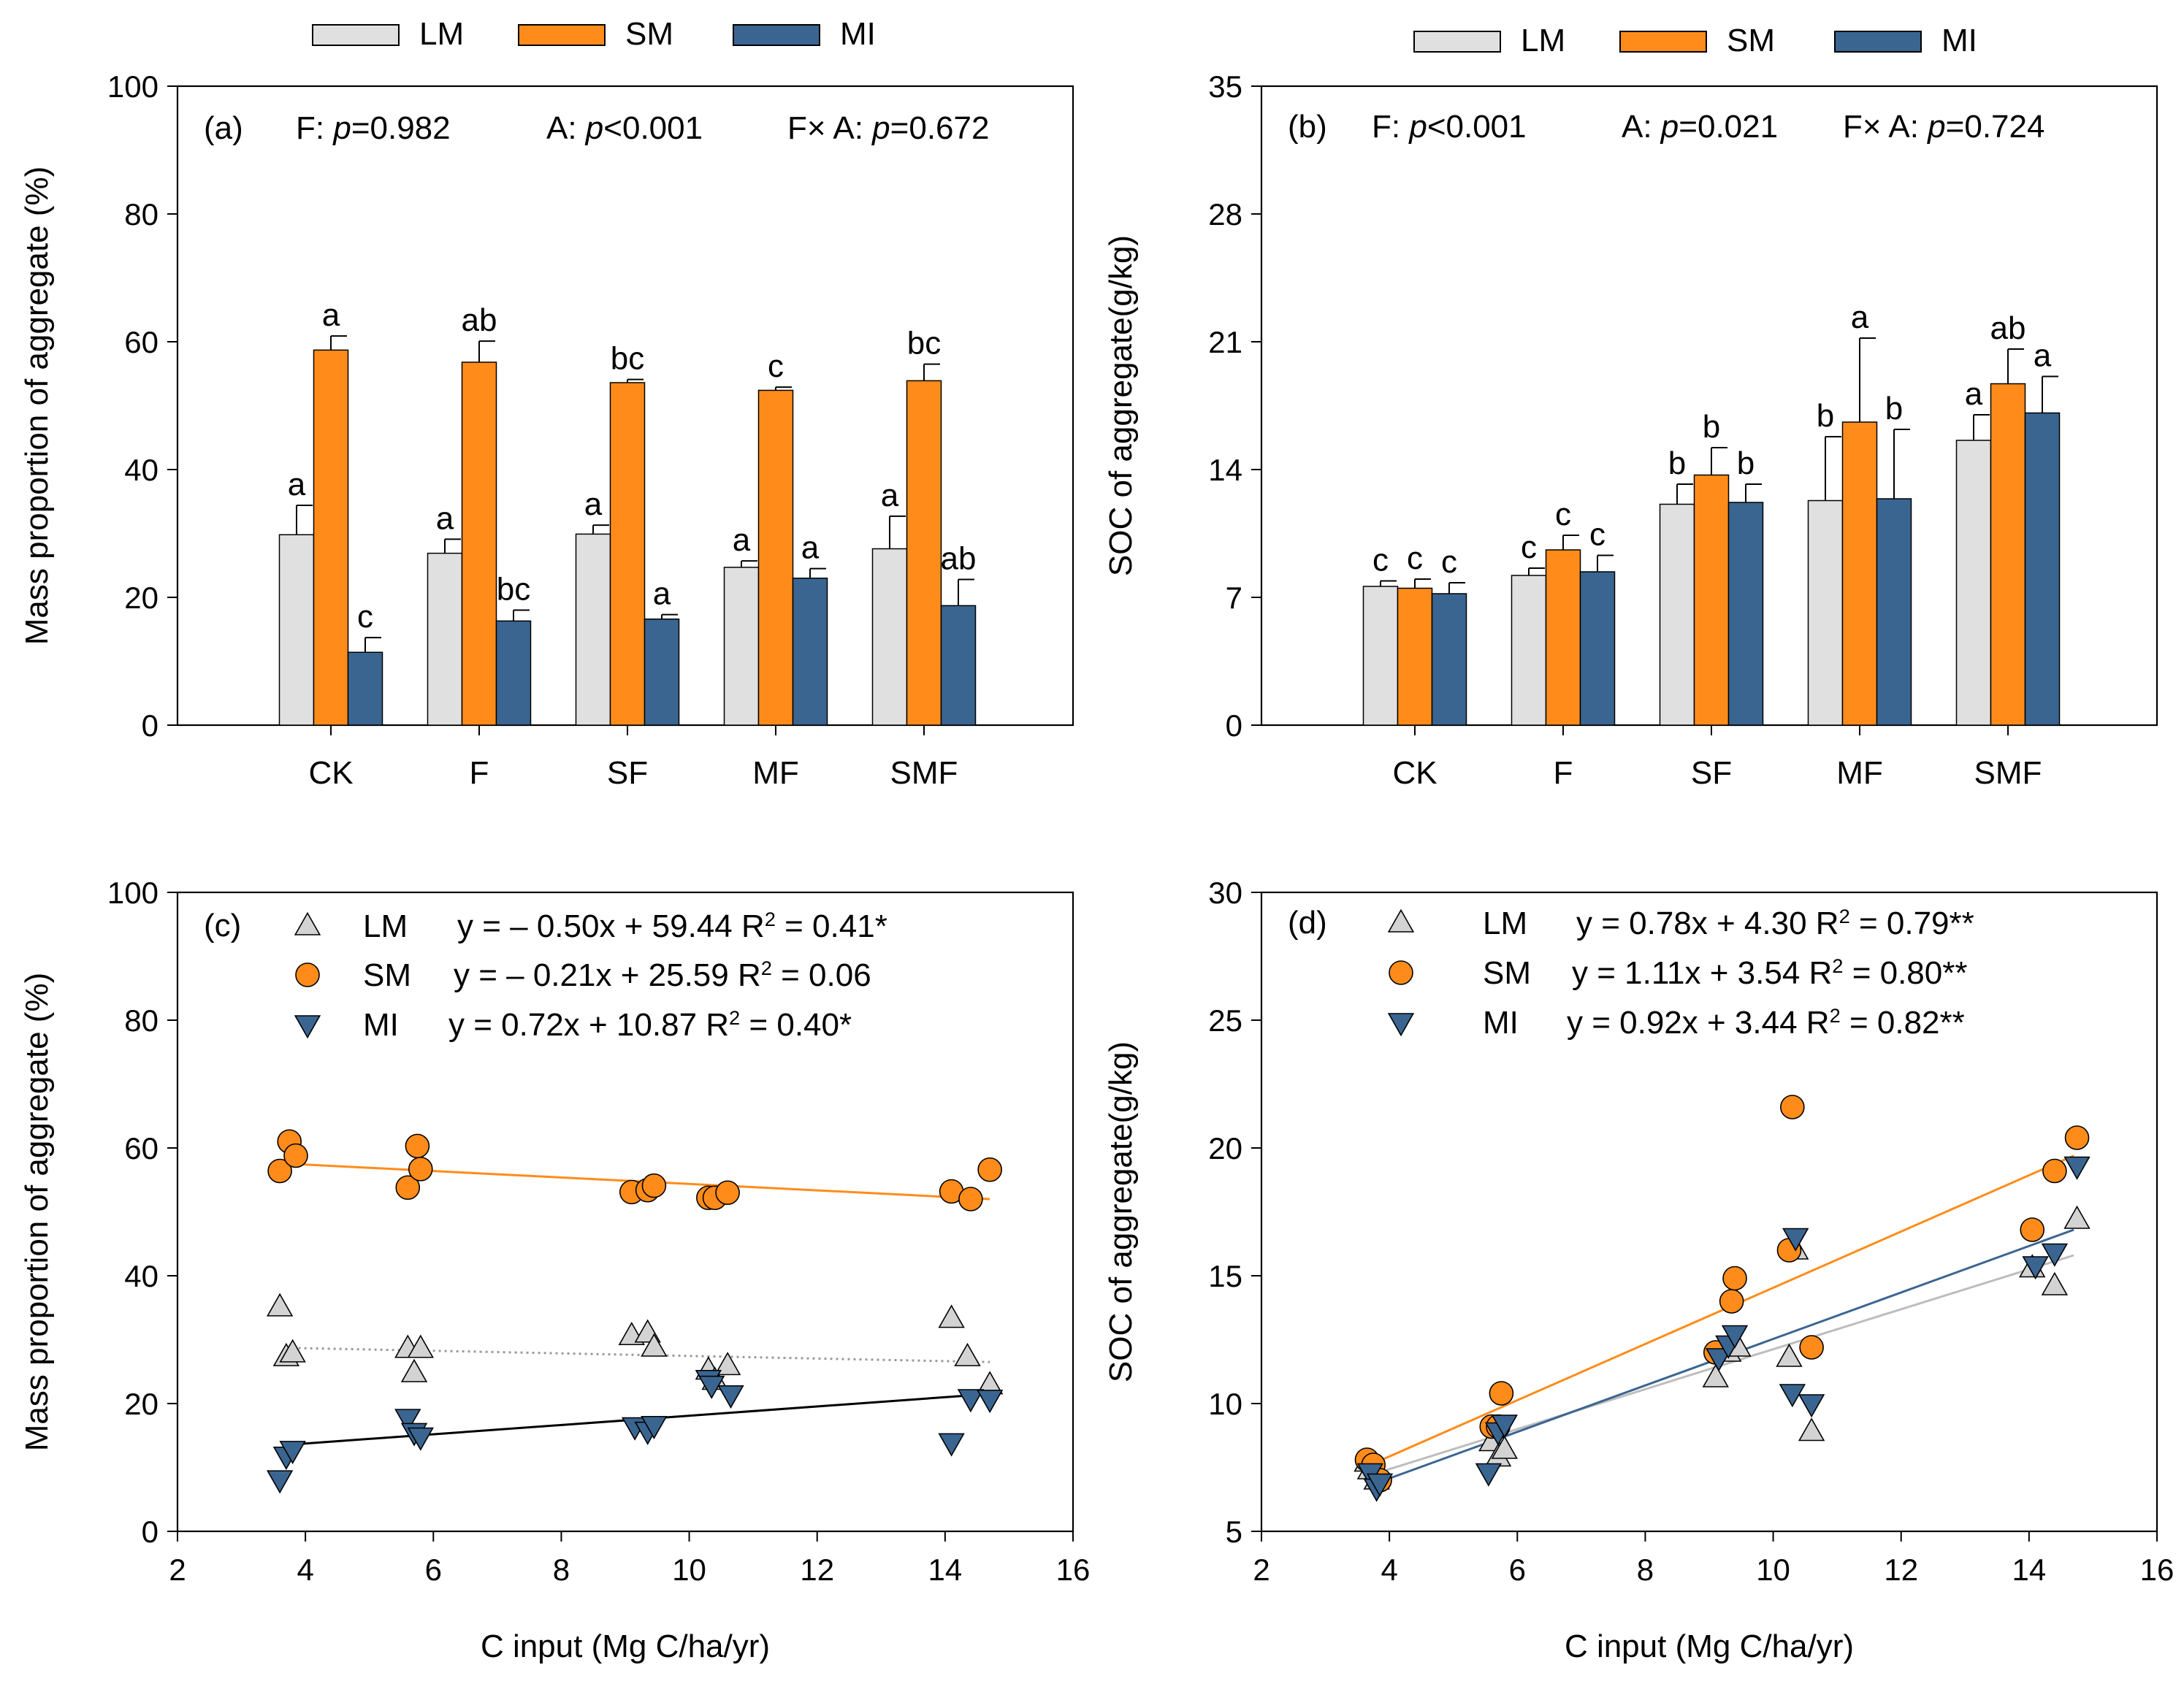  Describe the element at coordinates (624, 128) in the screenshot. I see `stats-a: A: p<0.001` at that location.